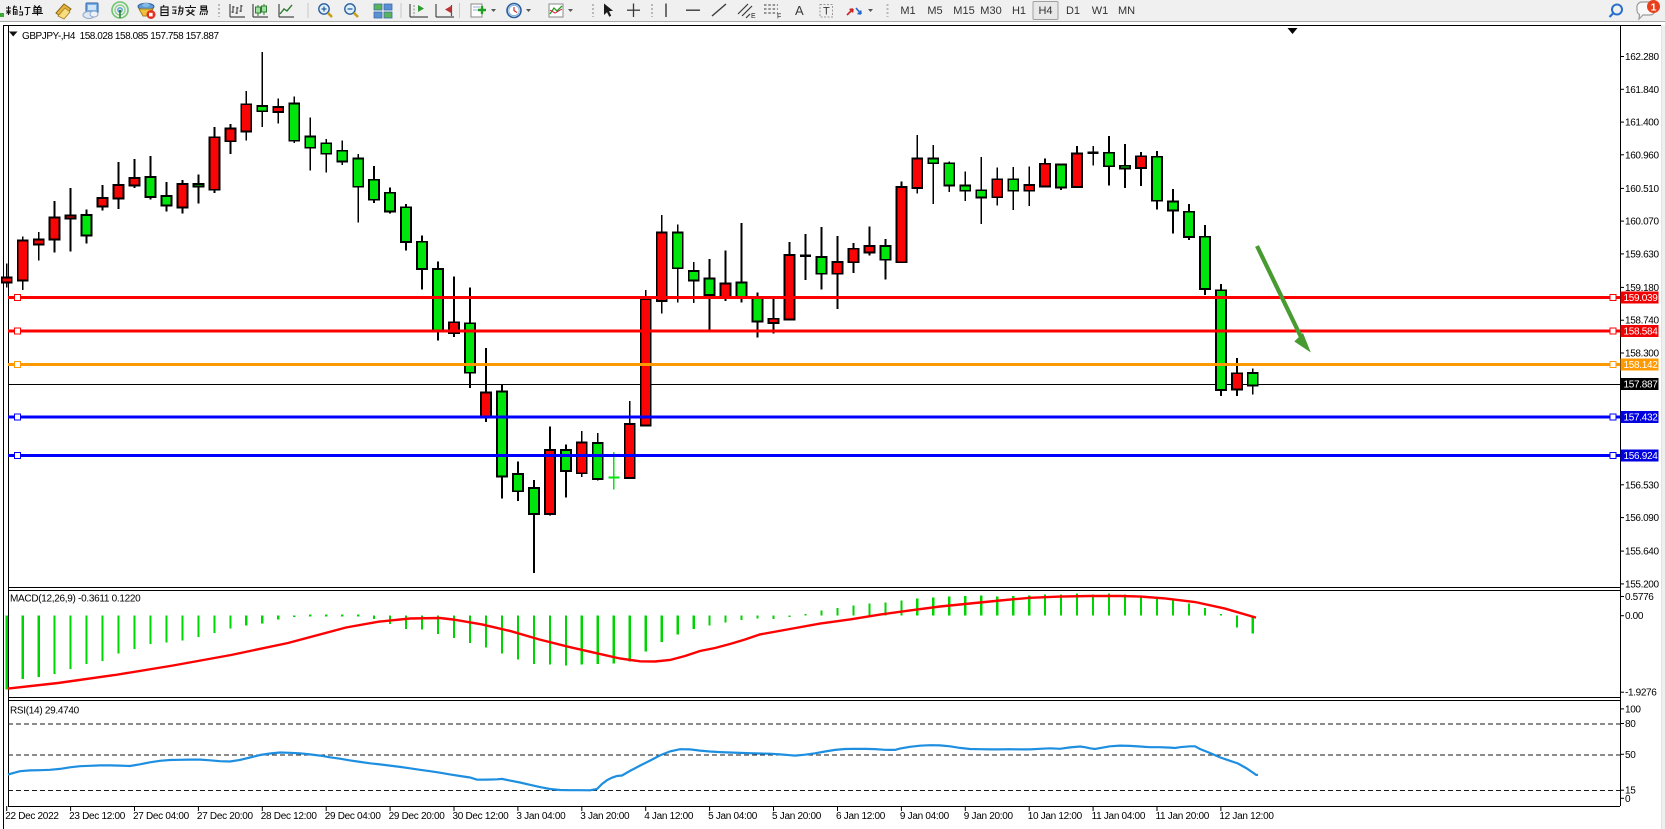 This screenshot has width=1665, height=829. What do you see at coordinates (1642, 155) in the screenshot?
I see `svg-text: 160.960` at bounding box center [1642, 155].